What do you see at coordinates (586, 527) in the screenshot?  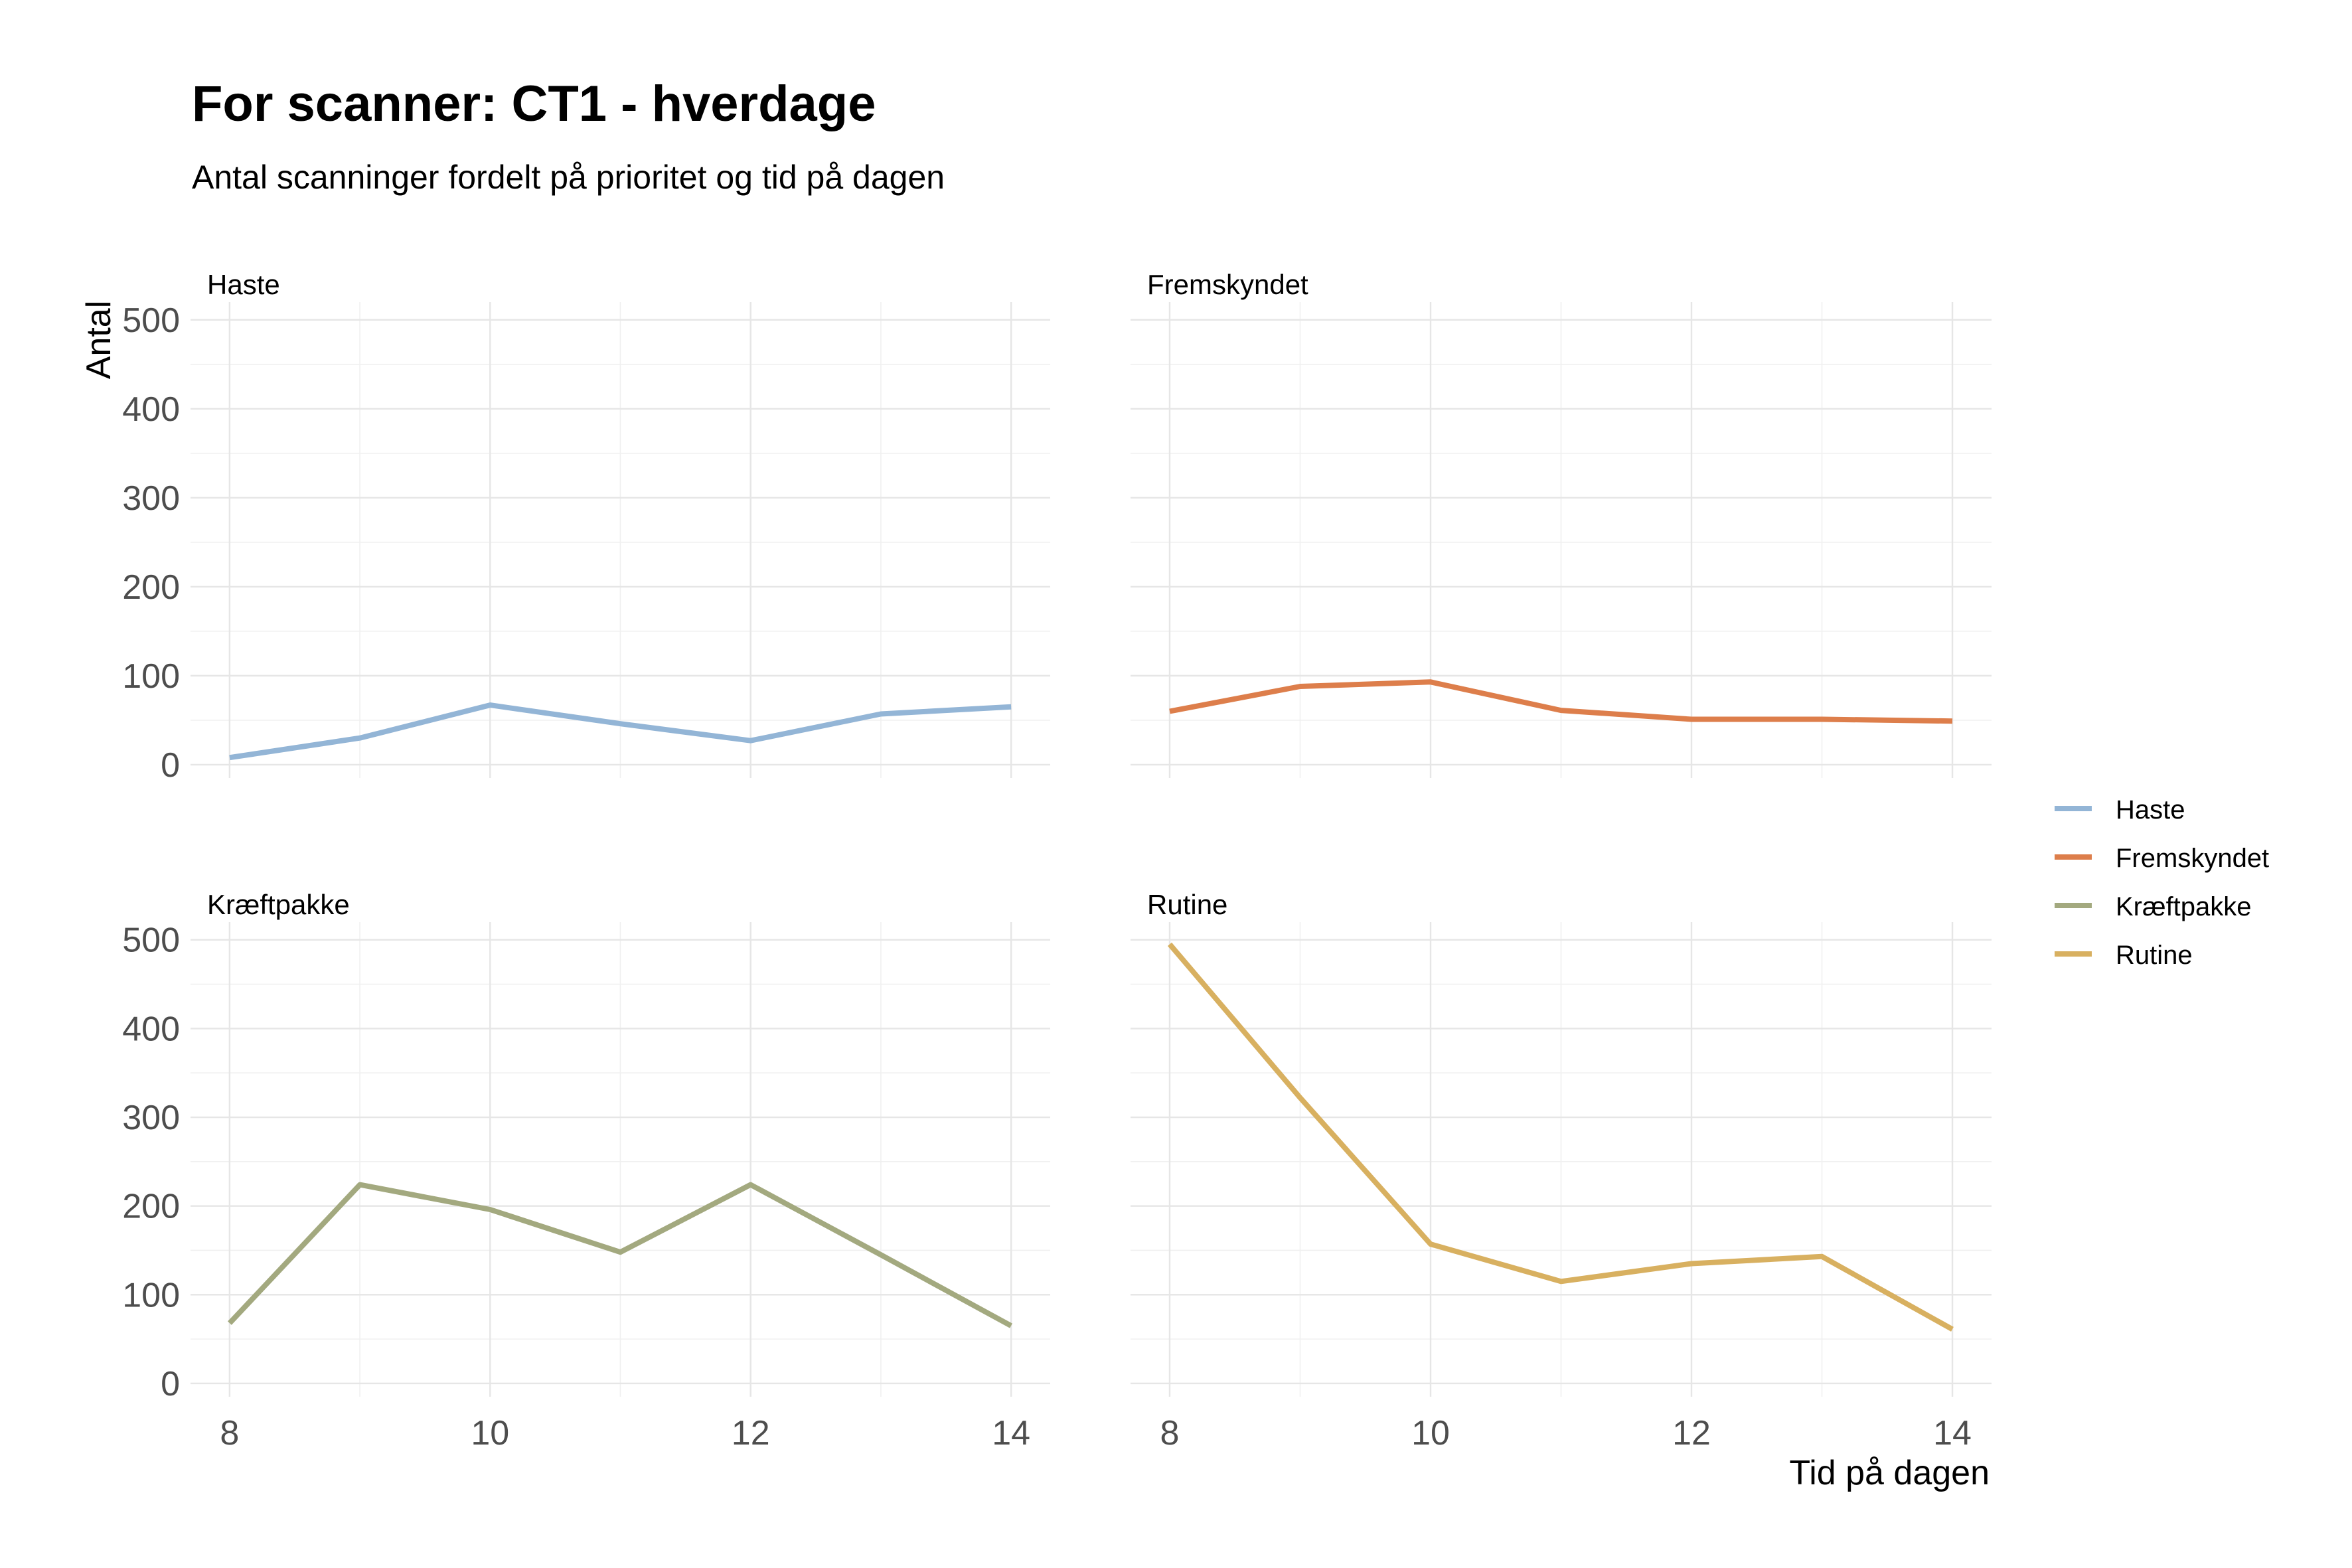 I see `panel-haste: Haste 0 100 200 300 400 500` at bounding box center [586, 527].